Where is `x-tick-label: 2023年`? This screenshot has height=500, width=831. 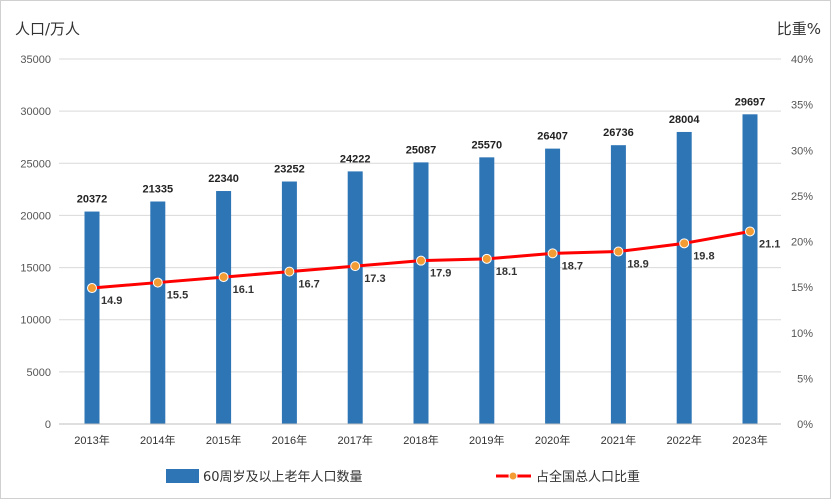
x-tick-label: 2023年 is located at coordinates (749, 440).